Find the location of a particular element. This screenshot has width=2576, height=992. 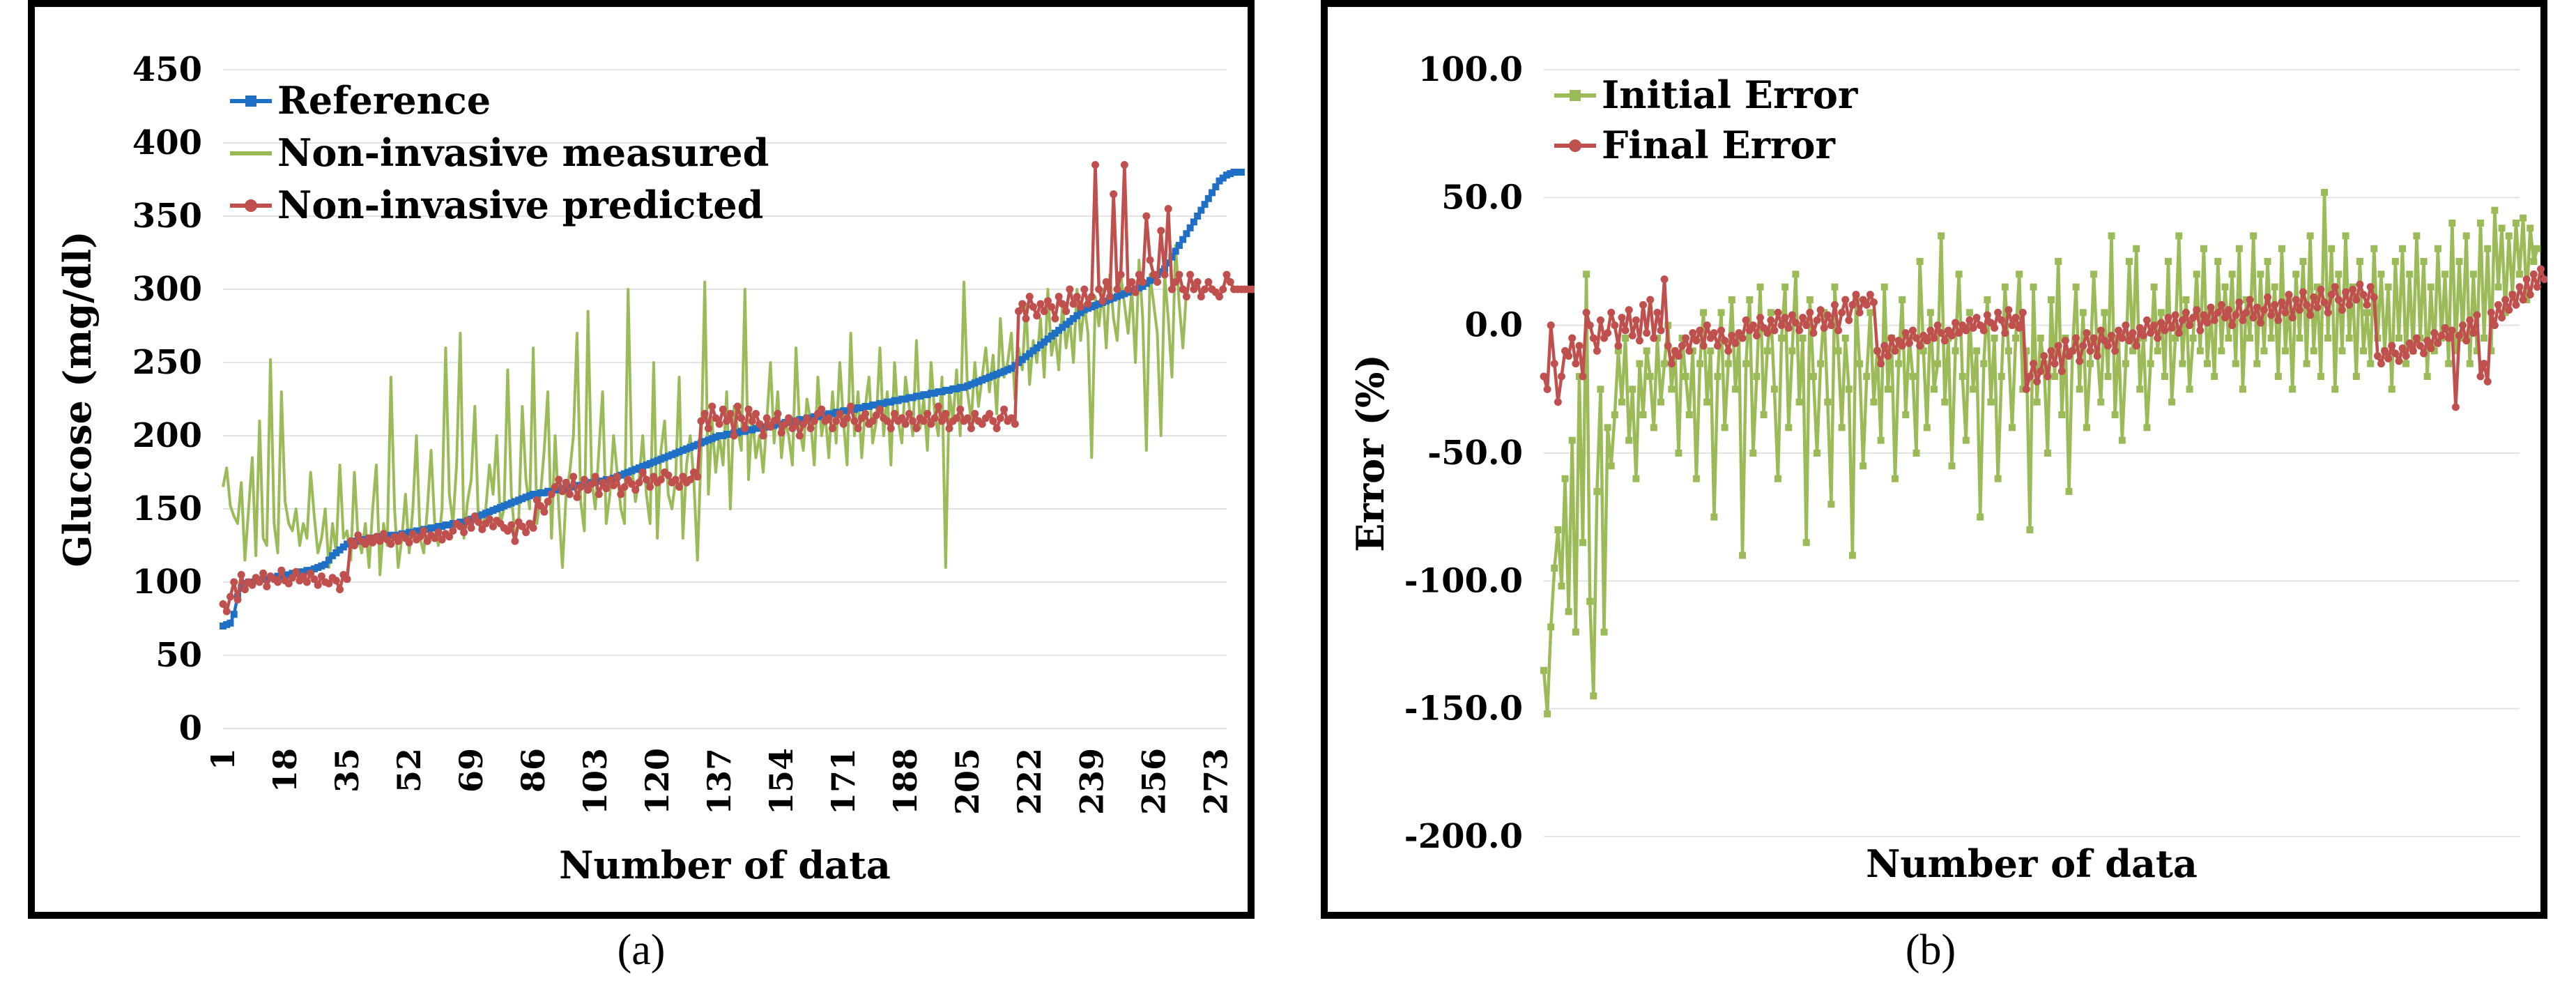

y-tick-label: 450 is located at coordinates (167, 69).